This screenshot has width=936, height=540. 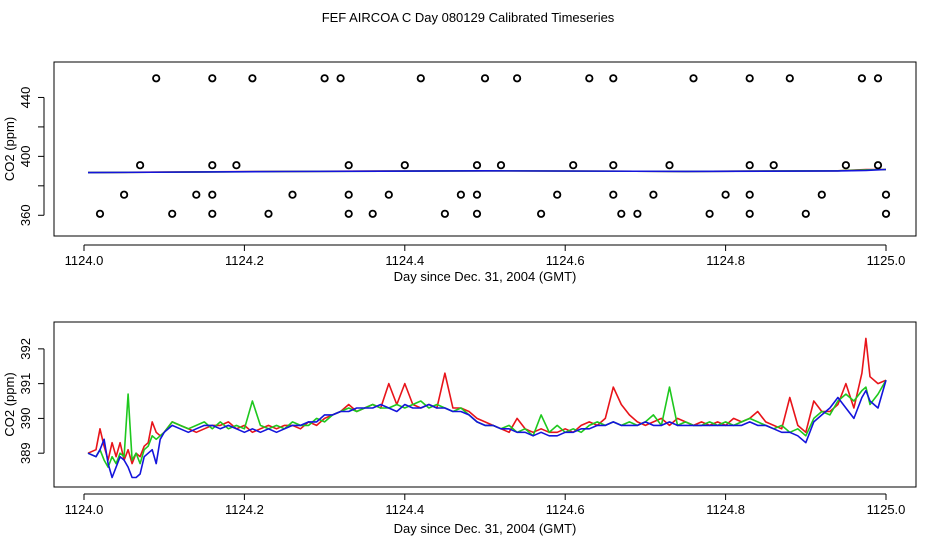 What do you see at coordinates (25, 215) in the screenshot?
I see `y-tick-label: 360` at bounding box center [25, 215].